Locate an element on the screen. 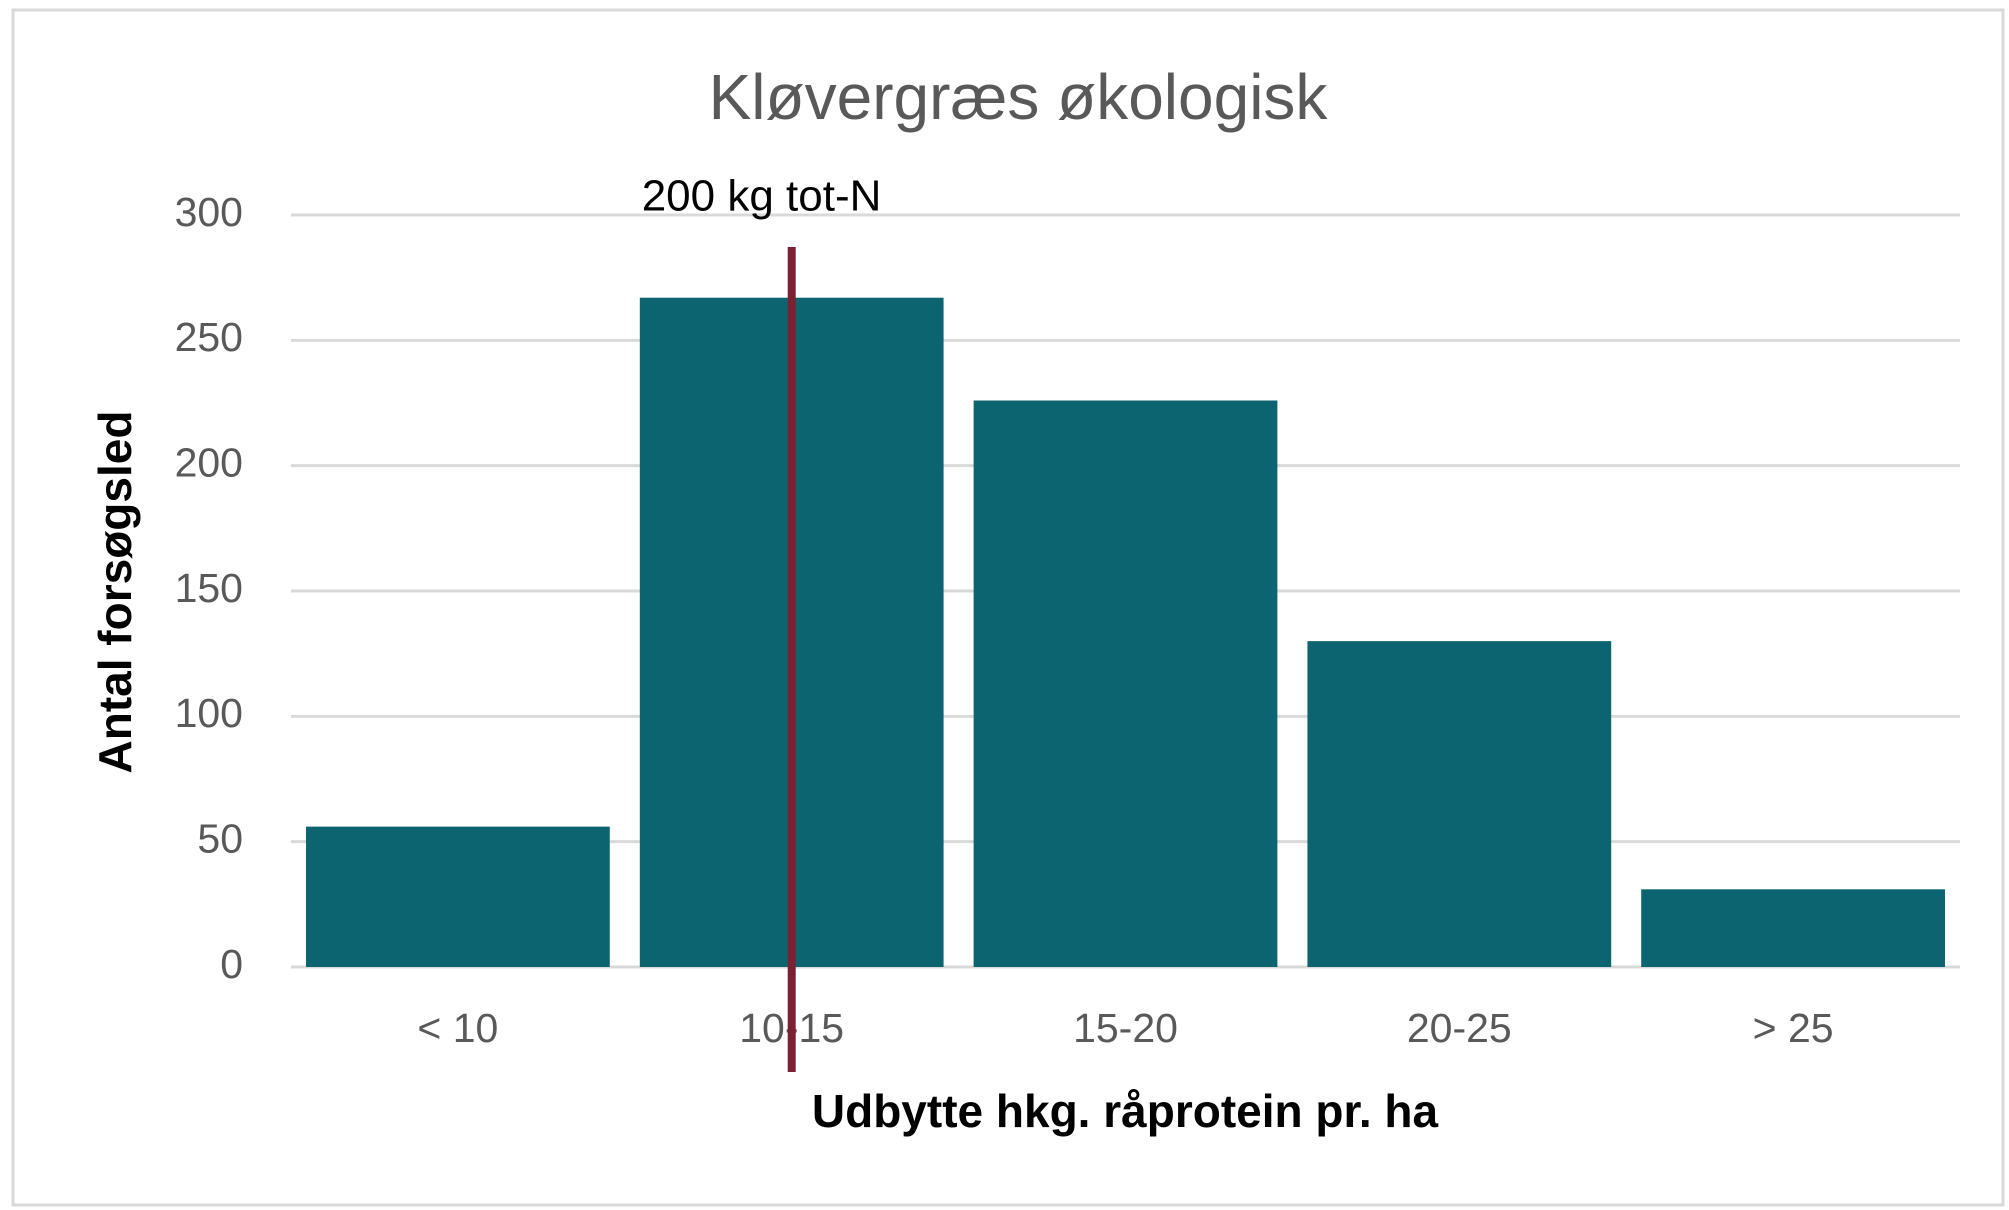 This screenshot has height=1210, width=2009. y-tick-label: 300 is located at coordinates (209, 212).